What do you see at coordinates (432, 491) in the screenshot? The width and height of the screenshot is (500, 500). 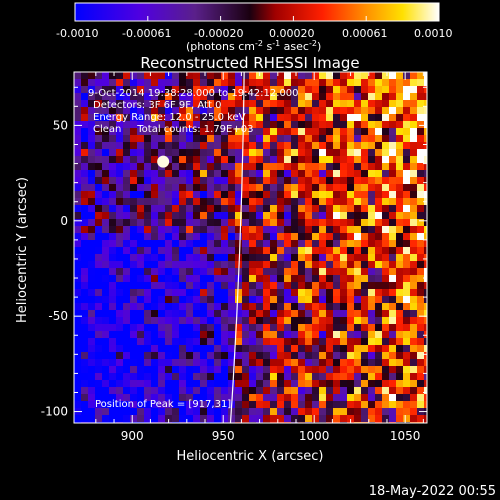 I see `footer-timestamp: 18-May-2022 00:55` at bounding box center [432, 491].